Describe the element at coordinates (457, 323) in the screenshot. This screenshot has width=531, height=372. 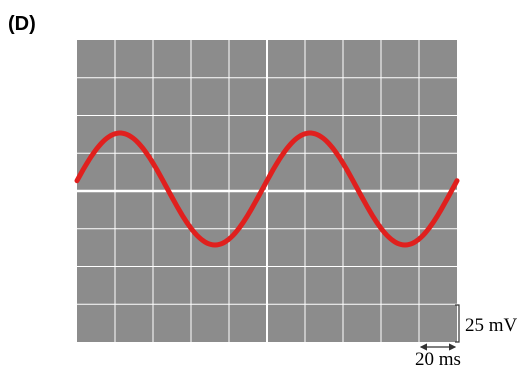
I see `vertical-scale-bracket` at that location.